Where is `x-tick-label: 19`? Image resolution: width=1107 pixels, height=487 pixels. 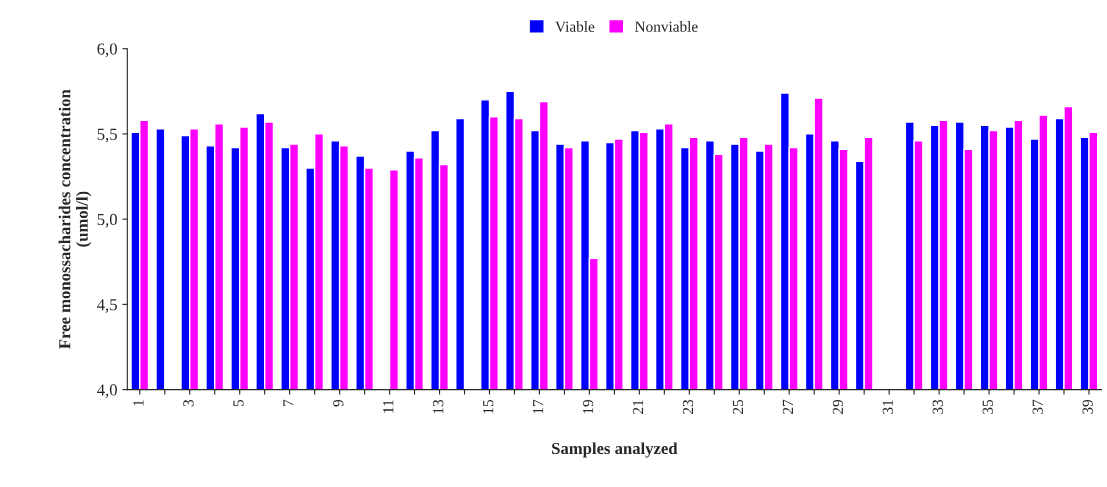
x-tick-label: 19 is located at coordinates (588, 406).